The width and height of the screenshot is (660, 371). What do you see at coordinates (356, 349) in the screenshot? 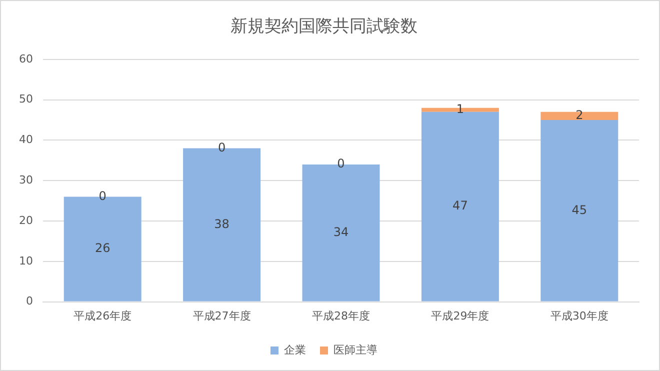
I see `legend-label: 医師主導` at bounding box center [356, 349].